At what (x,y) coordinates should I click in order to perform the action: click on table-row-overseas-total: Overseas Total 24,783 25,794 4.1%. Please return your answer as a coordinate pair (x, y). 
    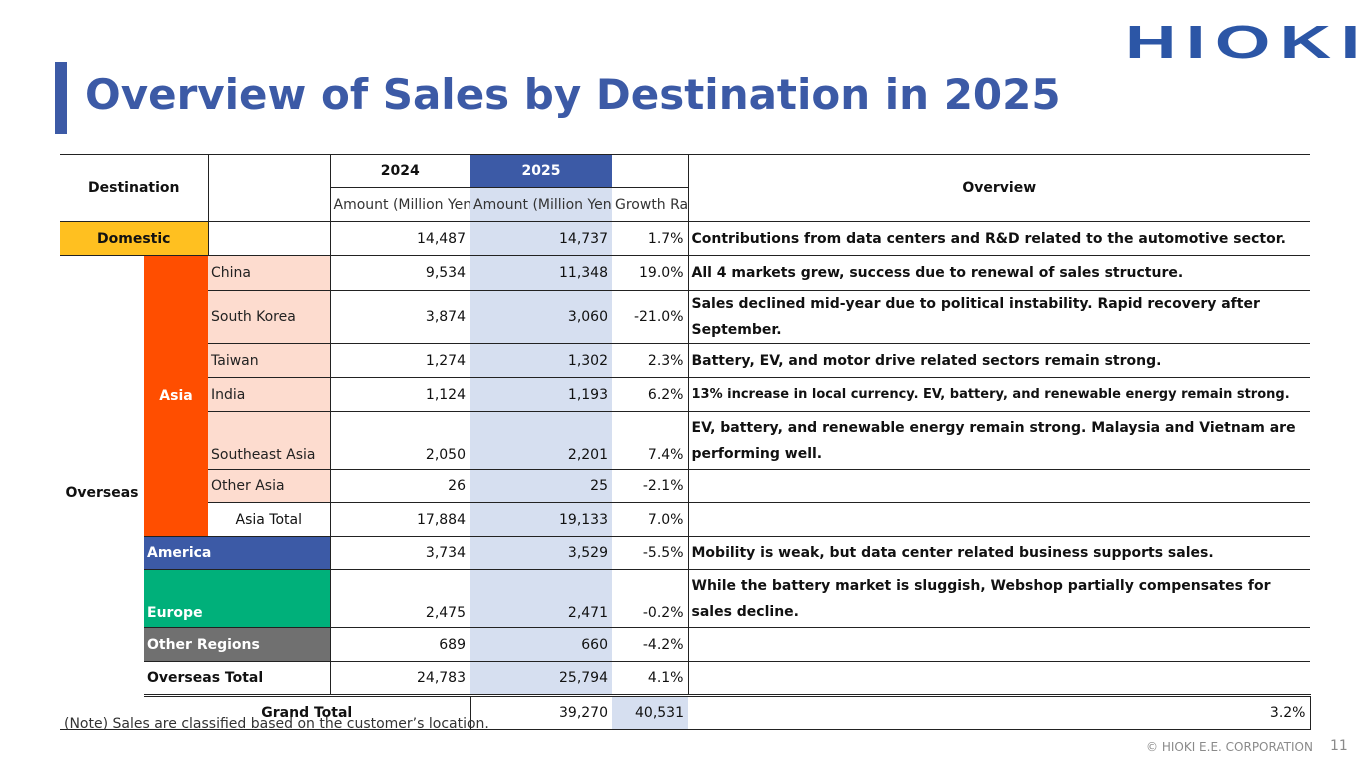
    Looking at the image, I should click on (685, 678).